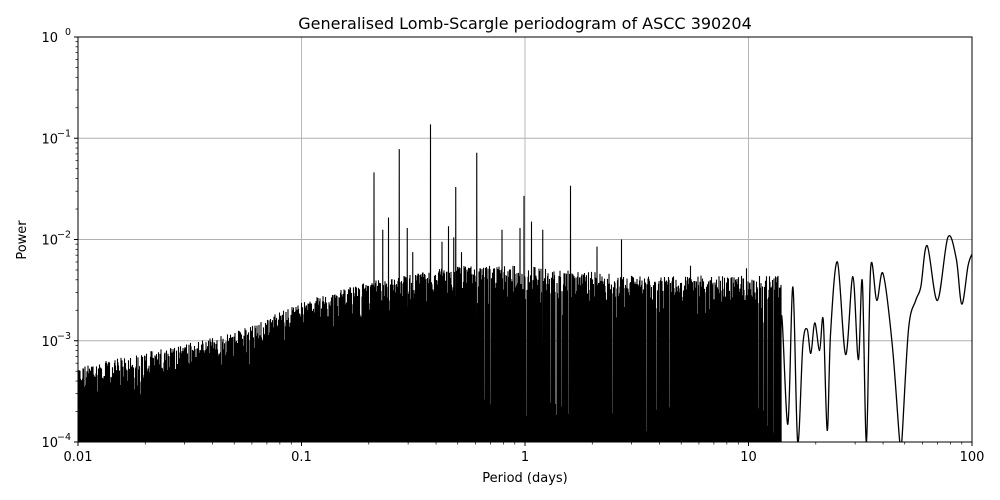 This screenshot has width=1000, height=500. I want to click on y-tick-exponent: −2, so click(64, 235).